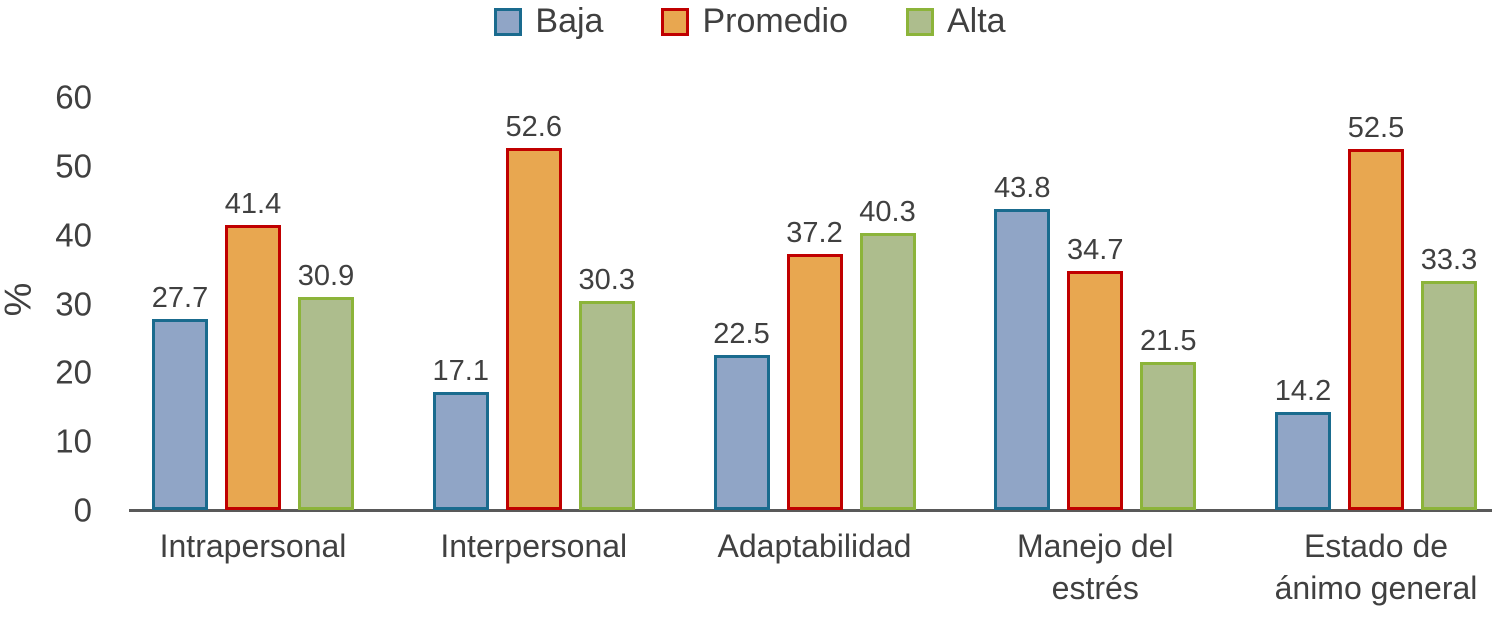 The width and height of the screenshot is (1500, 625). Describe the element at coordinates (810, 510) in the screenshot. I see `x-axis-line` at that location.